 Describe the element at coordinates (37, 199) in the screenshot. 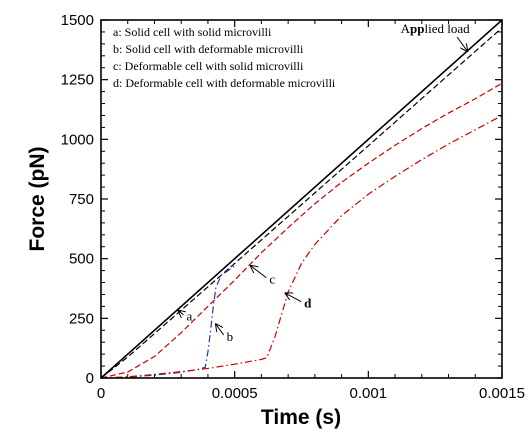

I see `y-axis-title: Force (pN)` at that location.